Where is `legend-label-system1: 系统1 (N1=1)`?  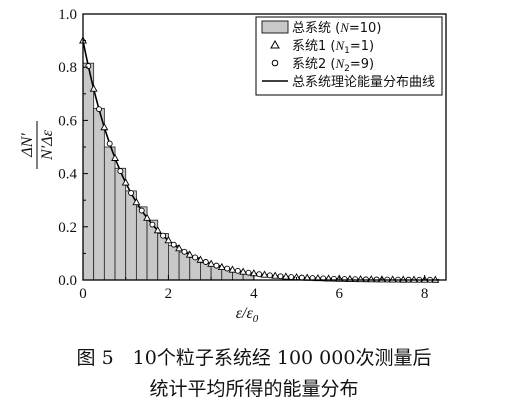 legend-label-system1: 系统1 (N1=1) is located at coordinates (333, 47).